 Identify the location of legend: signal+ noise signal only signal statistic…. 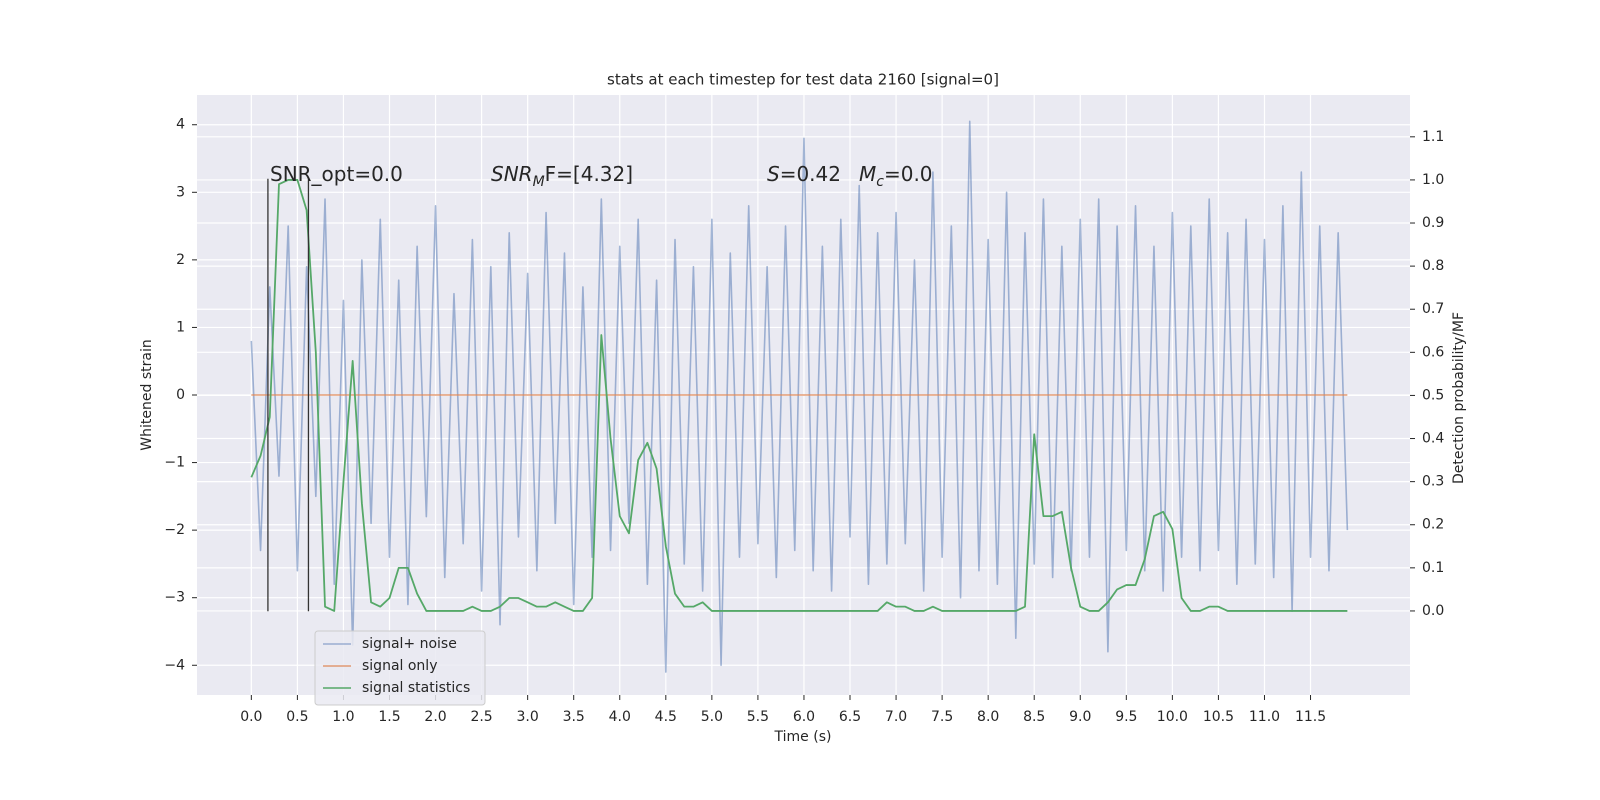
(400, 668).